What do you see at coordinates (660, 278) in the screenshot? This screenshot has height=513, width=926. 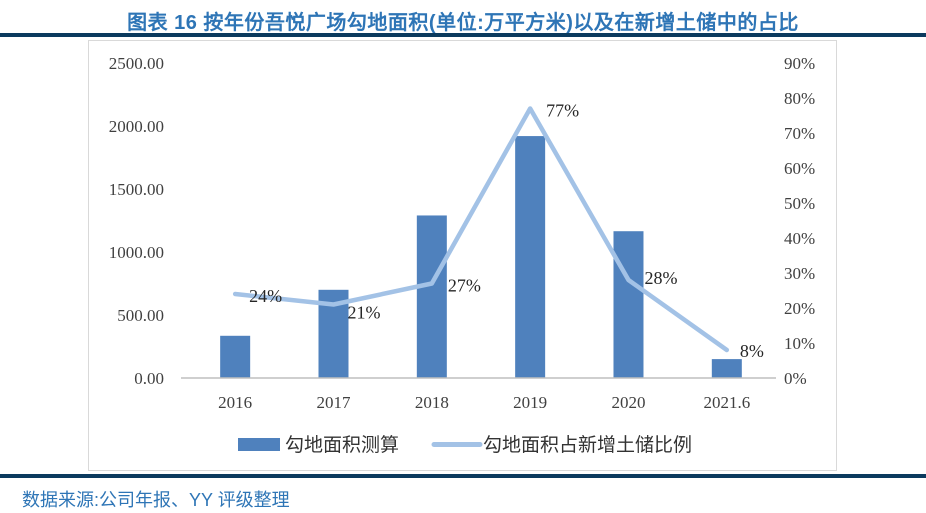 I see `line-label-2020: 28%` at bounding box center [660, 278].